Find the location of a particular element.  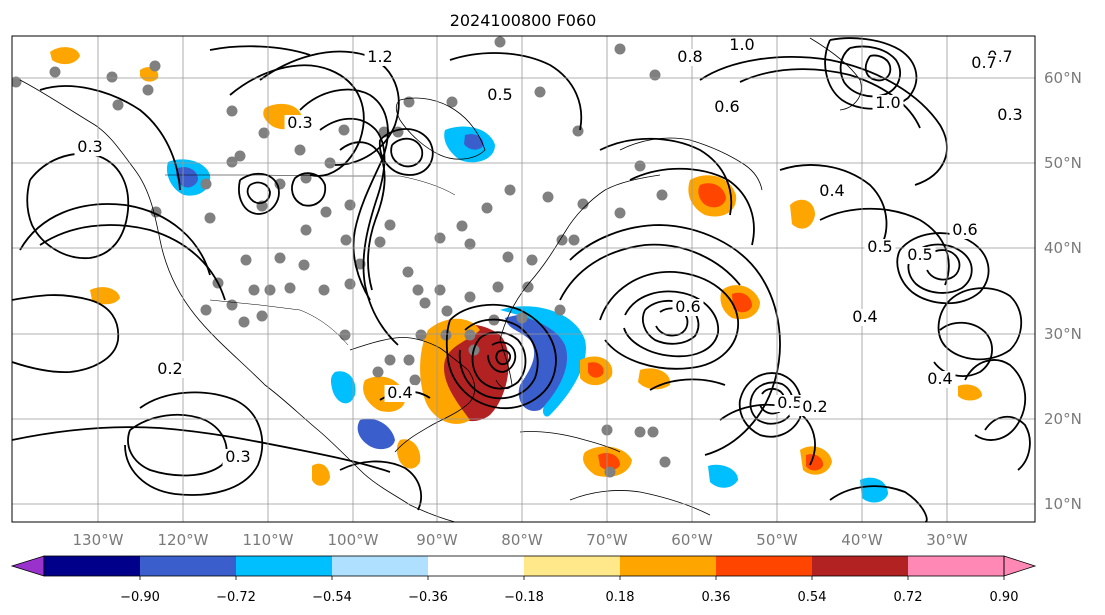

longitude-label: 130°W is located at coordinates (98, 540).